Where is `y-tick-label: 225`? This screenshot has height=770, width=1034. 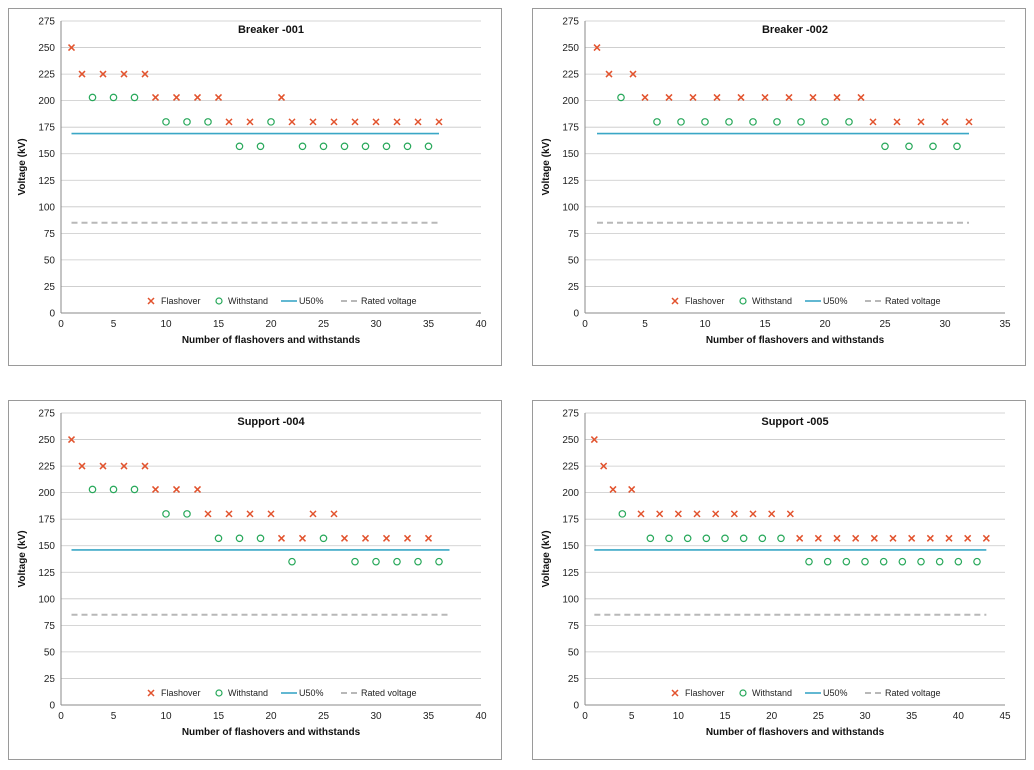 y-tick-label: 225 is located at coordinates (570, 75).